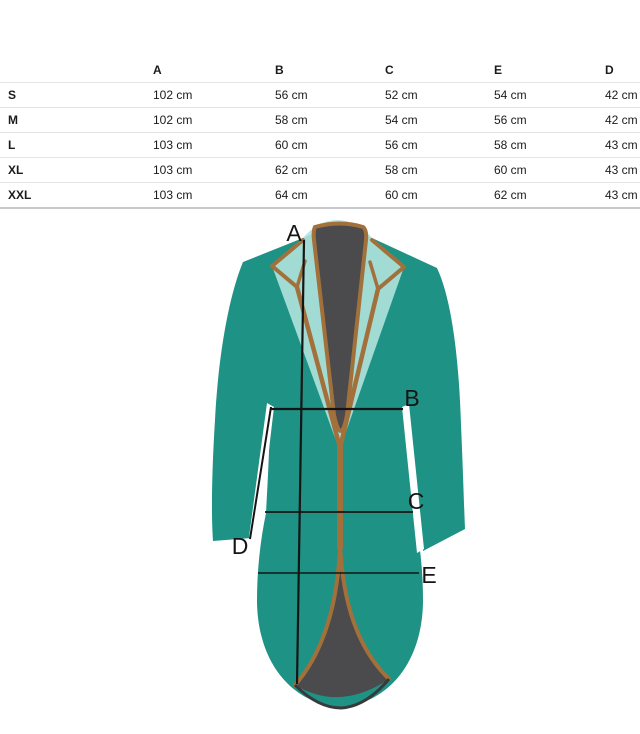  I want to click on measurement-label-b: B, so click(411, 398).